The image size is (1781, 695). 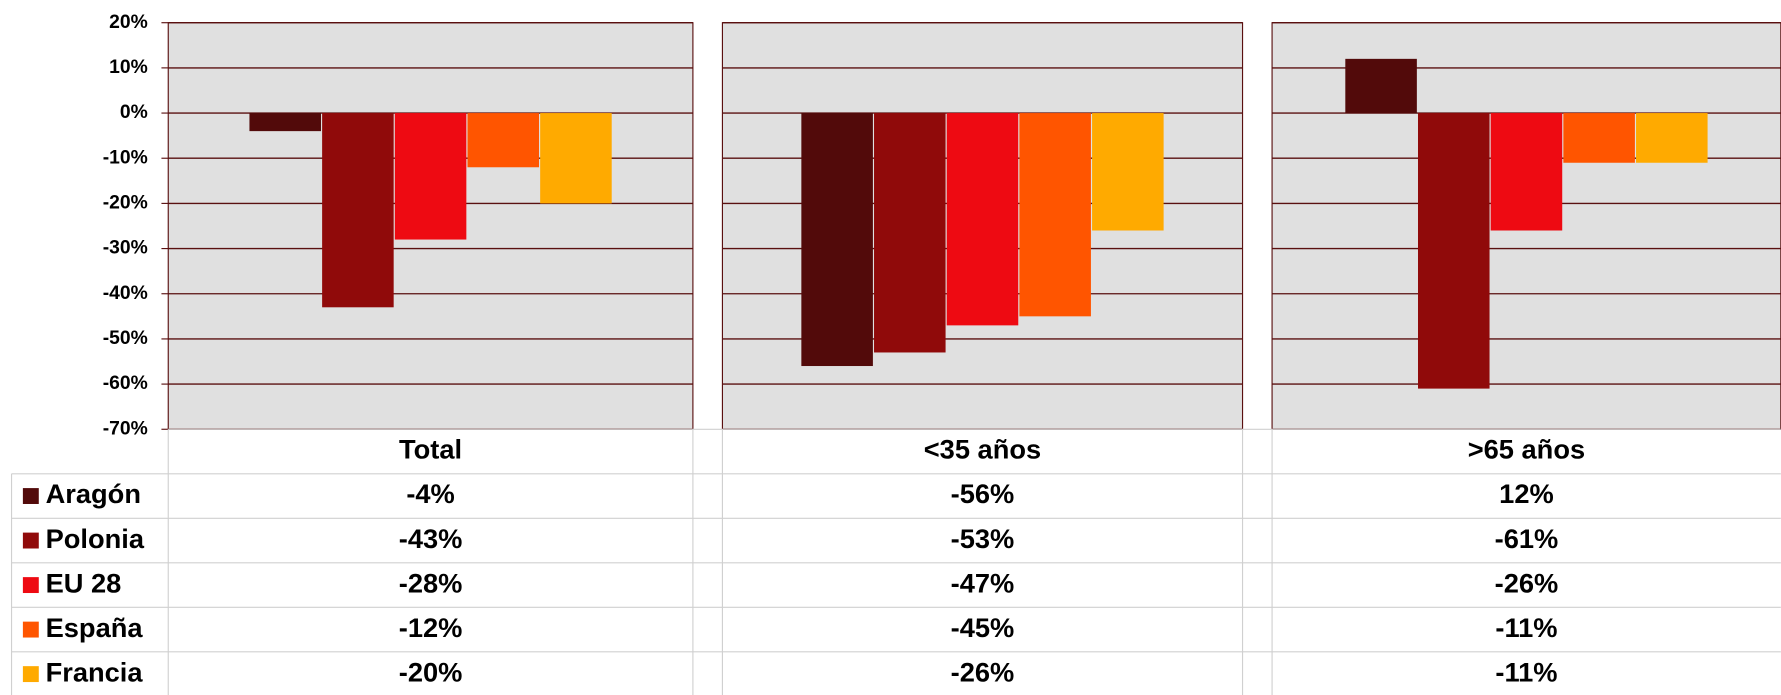 What do you see at coordinates (431, 538) in the screenshot?
I see `value-label: -43%` at bounding box center [431, 538].